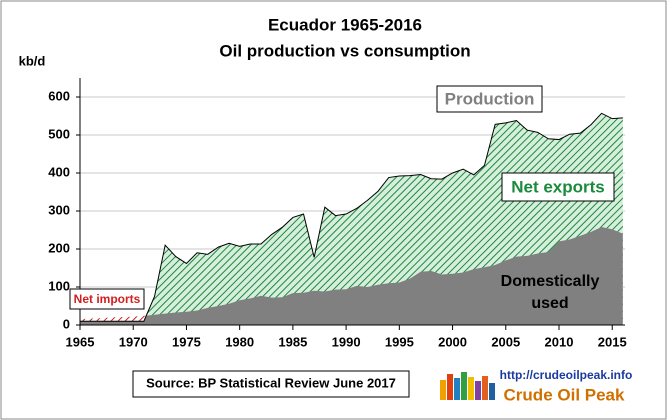 The image size is (667, 420). I want to click on y-tick-label: 400, so click(59, 171).